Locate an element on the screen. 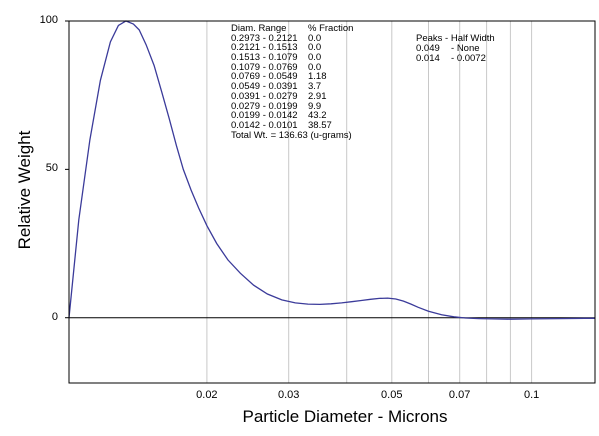 This screenshot has height=436, width=599. table-header: Diam. Range % Fraction is located at coordinates (292, 29).